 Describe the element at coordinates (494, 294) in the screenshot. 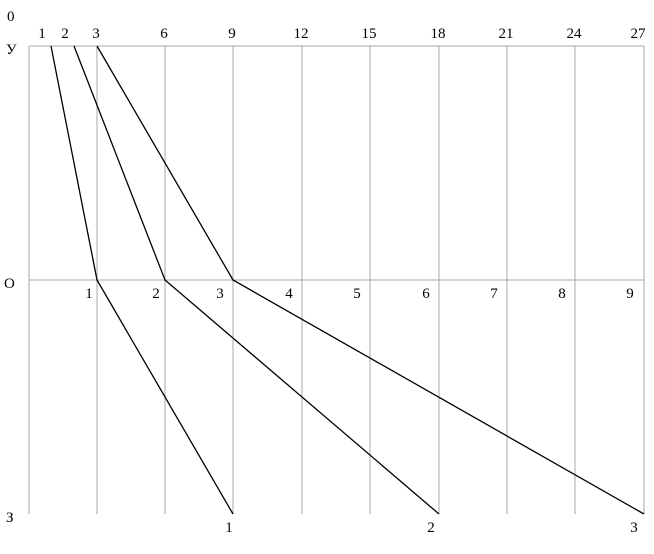

I see `middle-tick: 7` at that location.